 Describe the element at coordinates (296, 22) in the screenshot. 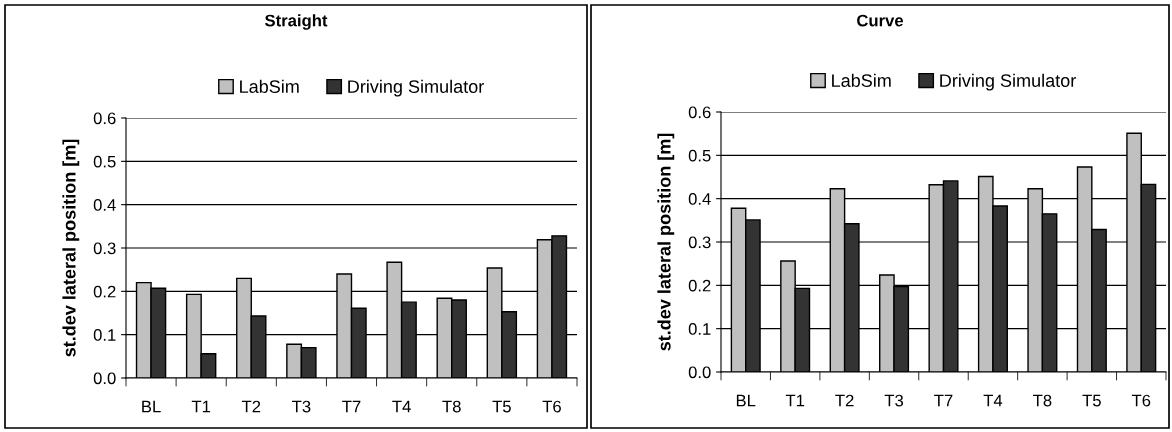

I see `chart-title: Straight` at that location.